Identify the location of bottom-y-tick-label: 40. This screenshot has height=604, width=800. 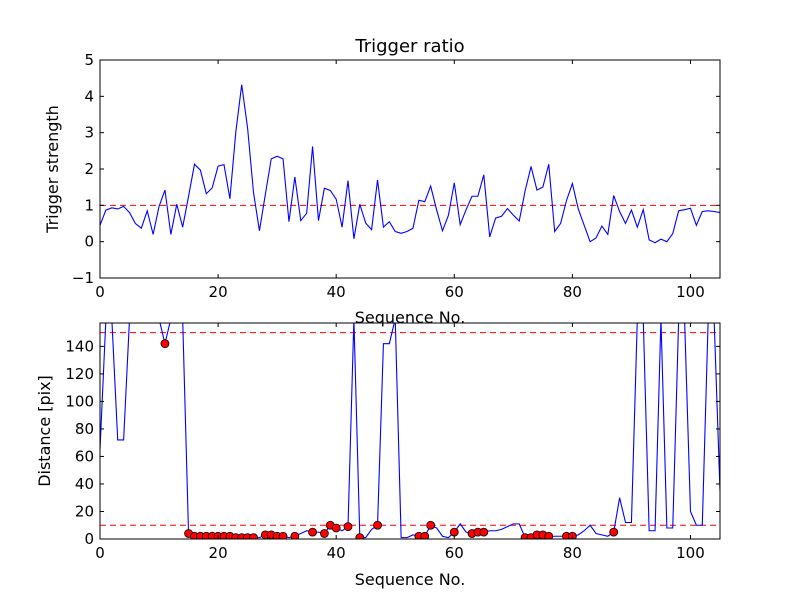
(84, 484).